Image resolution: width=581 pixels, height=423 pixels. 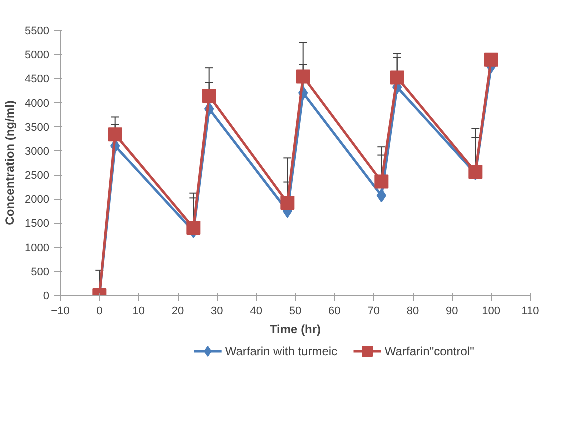 What do you see at coordinates (281, 351) in the screenshot?
I see `legend-label: Warfarin with turmeic` at bounding box center [281, 351].